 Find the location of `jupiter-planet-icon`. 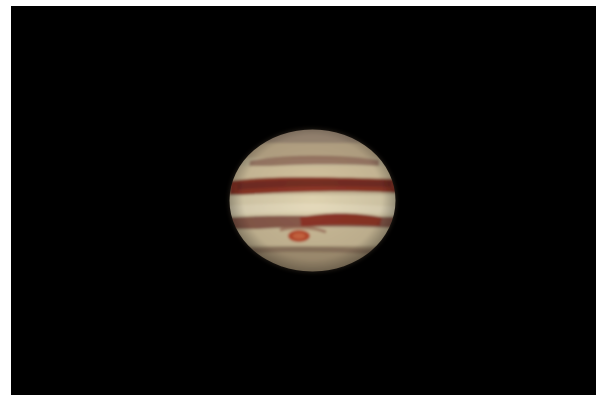

jupiter-planet-icon is located at coordinates (312, 200).